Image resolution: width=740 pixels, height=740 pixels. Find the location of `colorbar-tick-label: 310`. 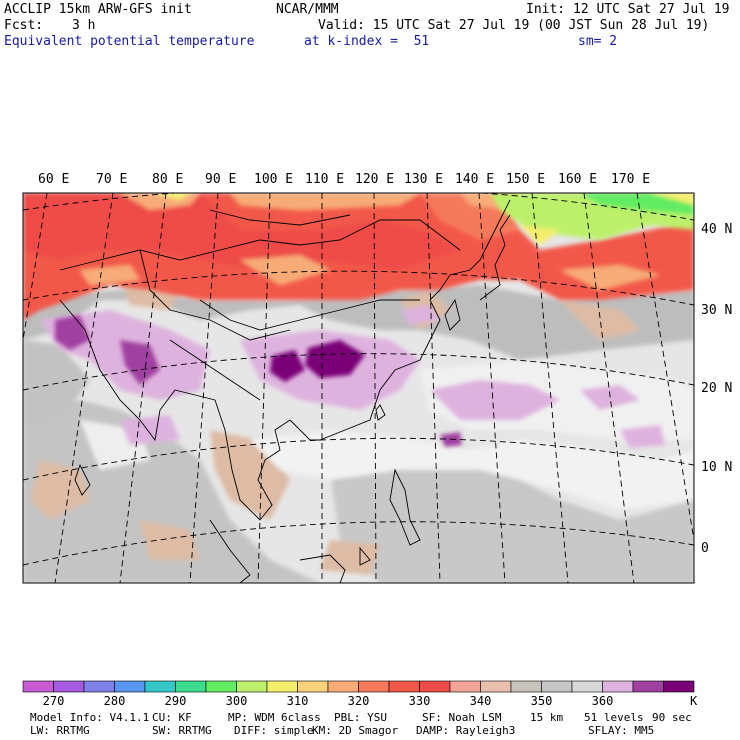

colorbar-tick-label: 310 is located at coordinates (297, 701).